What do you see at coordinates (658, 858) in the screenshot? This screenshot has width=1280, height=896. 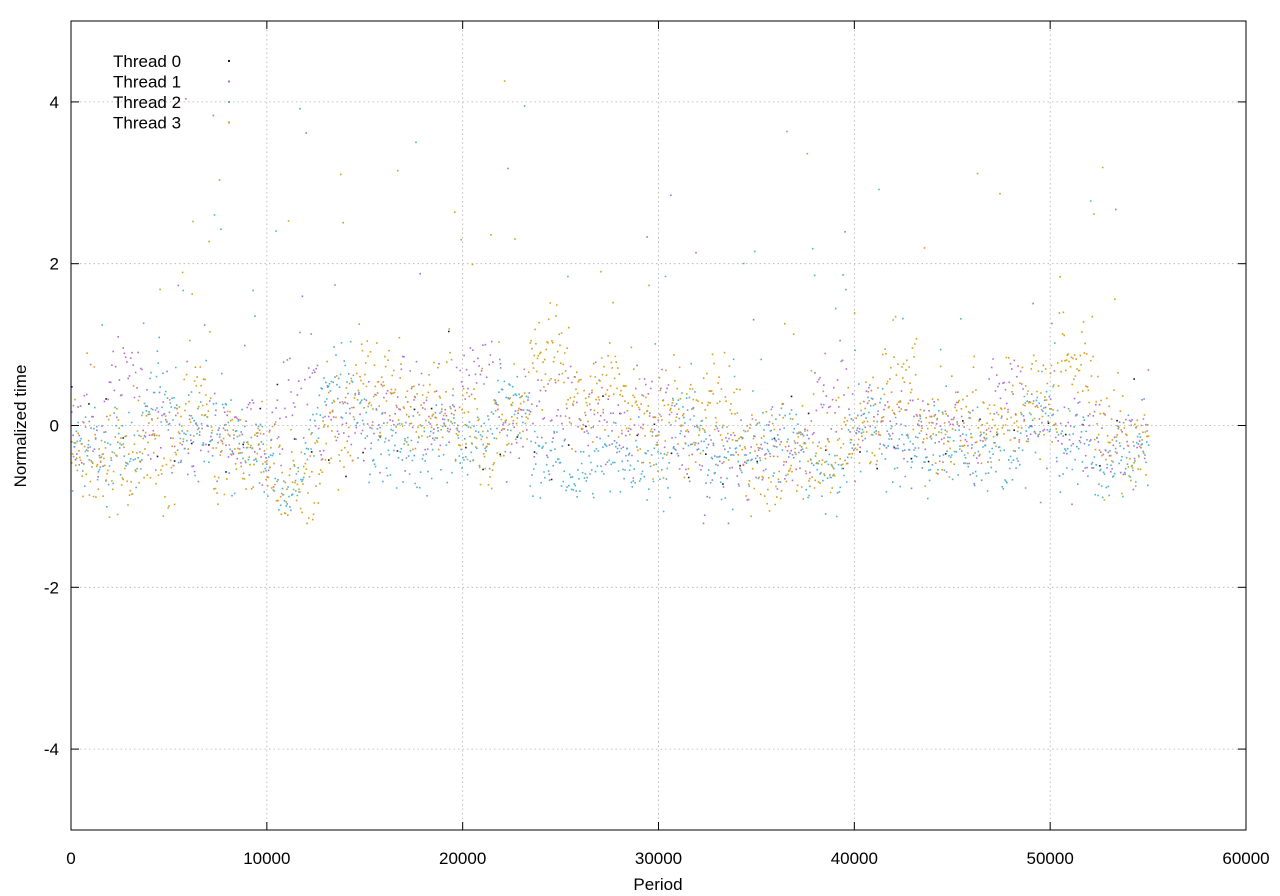 I see `x-tick-label: 30000` at bounding box center [658, 858].